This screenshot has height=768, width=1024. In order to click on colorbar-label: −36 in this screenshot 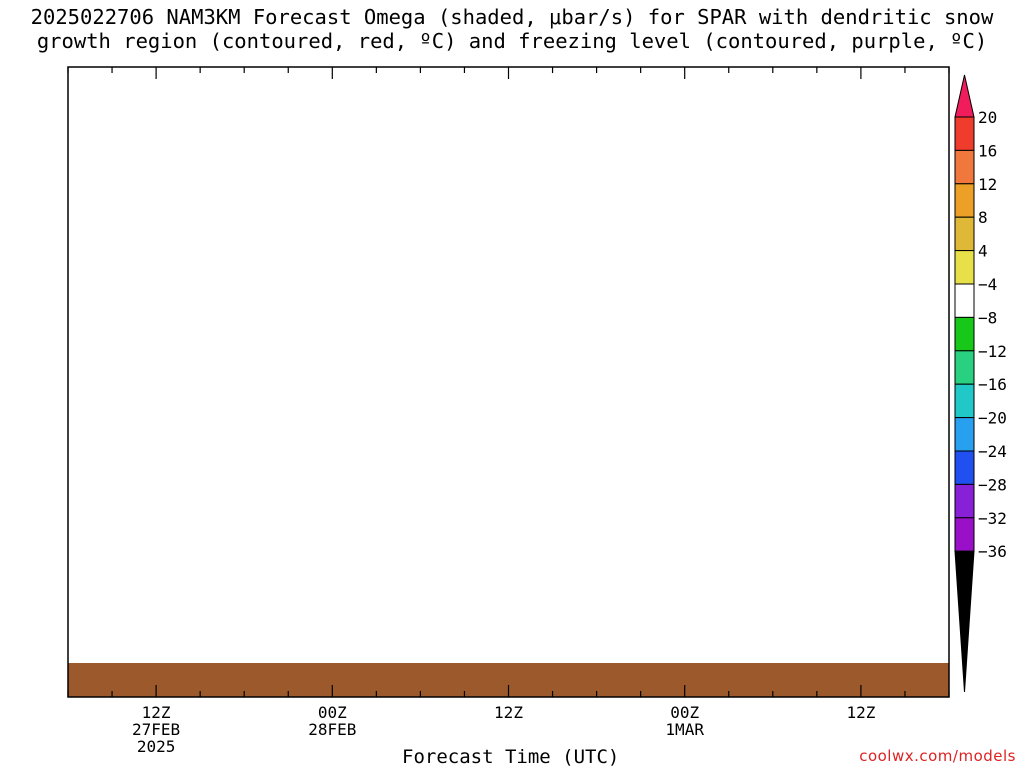, I will do `click(992, 551)`.